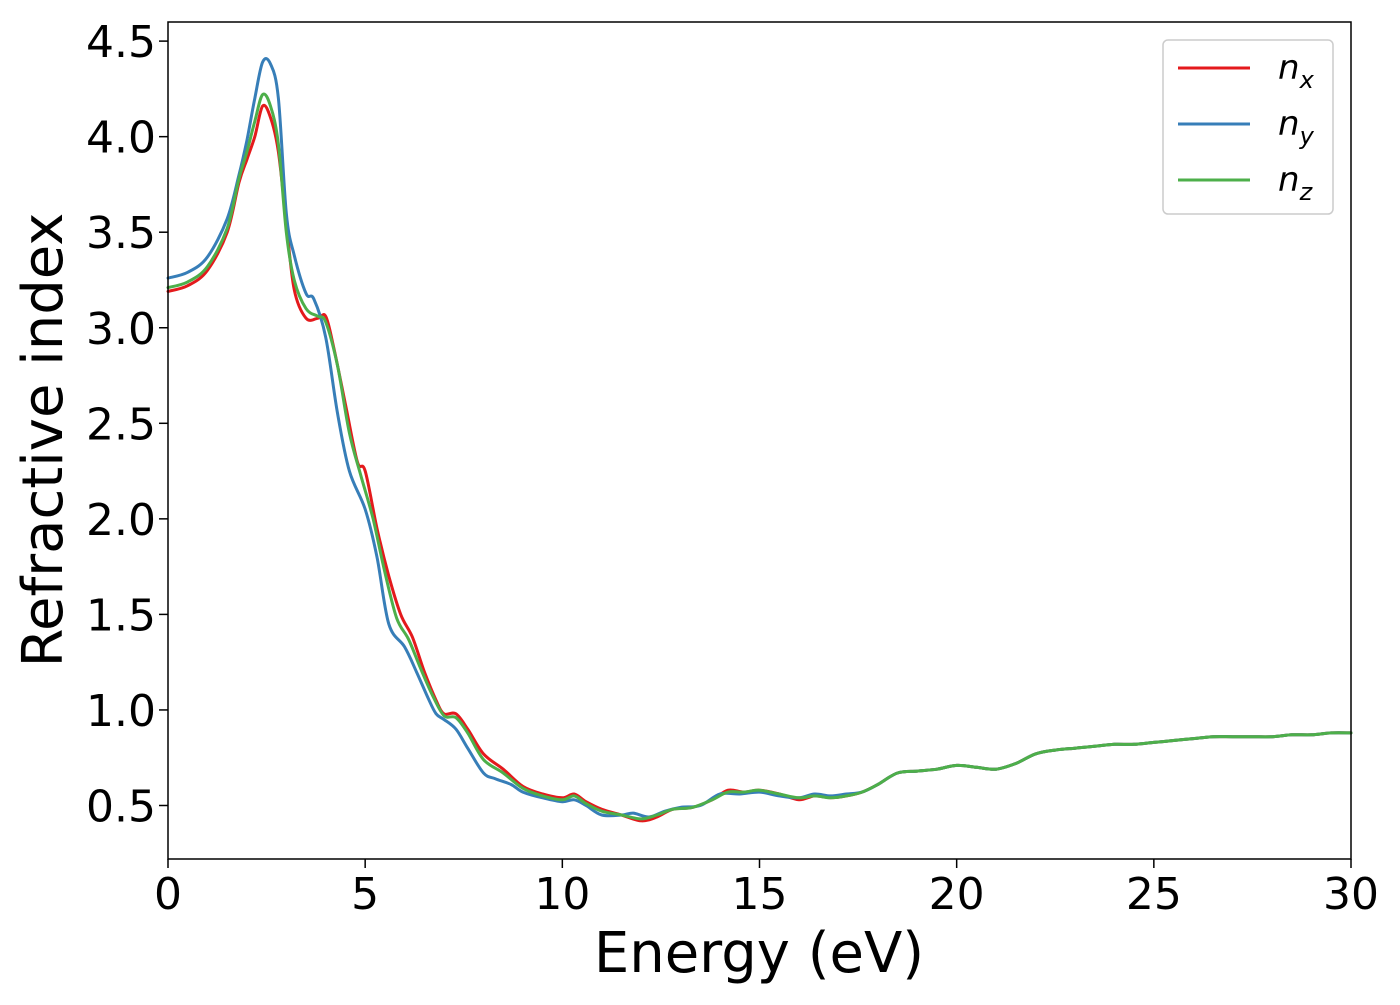  What do you see at coordinates (121, 615) in the screenshot?
I see `y-tick-label: 1.5` at bounding box center [121, 615].